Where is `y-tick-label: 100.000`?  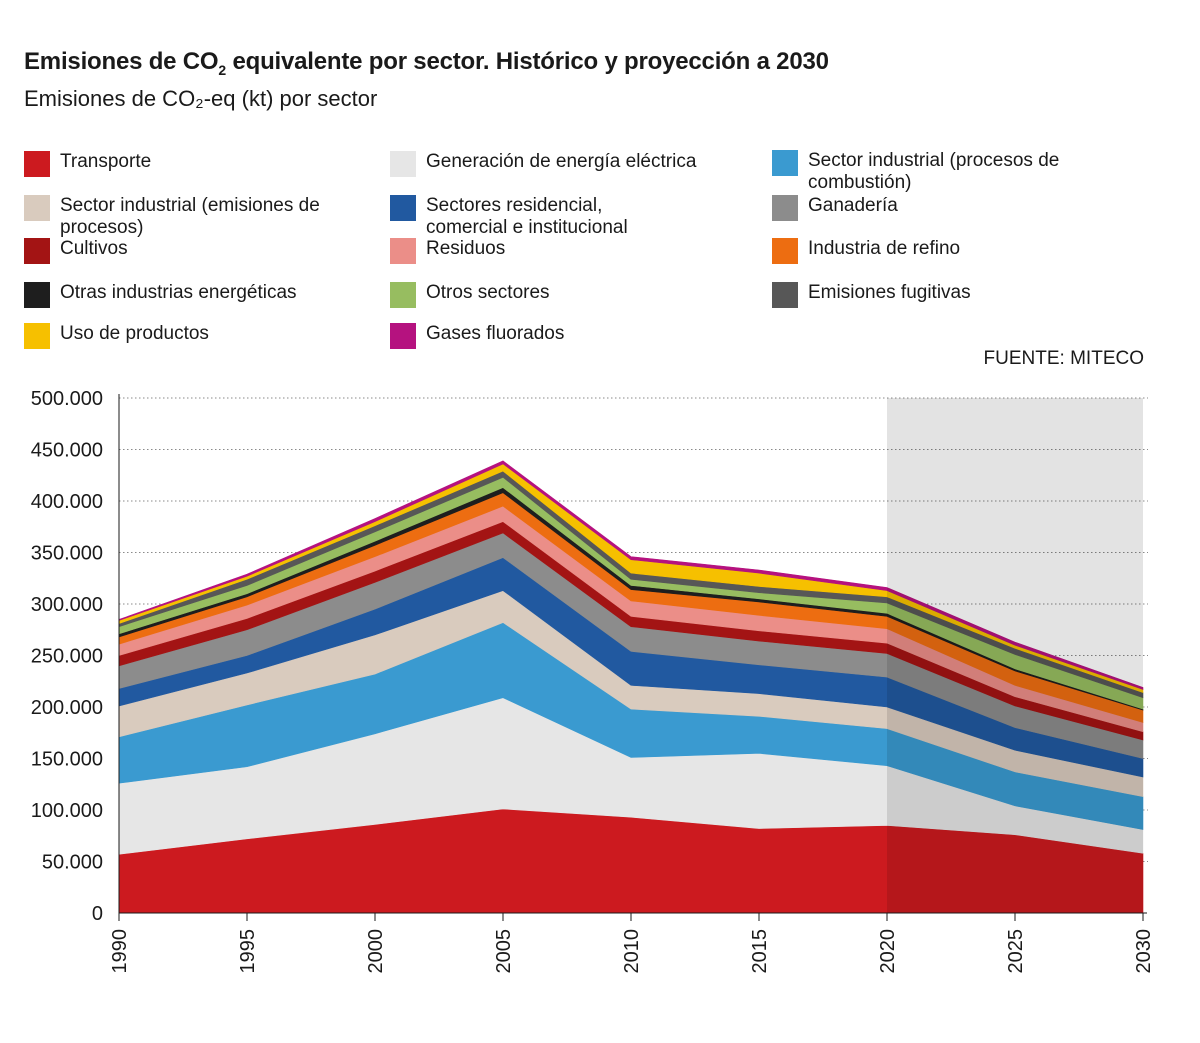
y-tick-label: 100.000 is located at coordinates (67, 811).